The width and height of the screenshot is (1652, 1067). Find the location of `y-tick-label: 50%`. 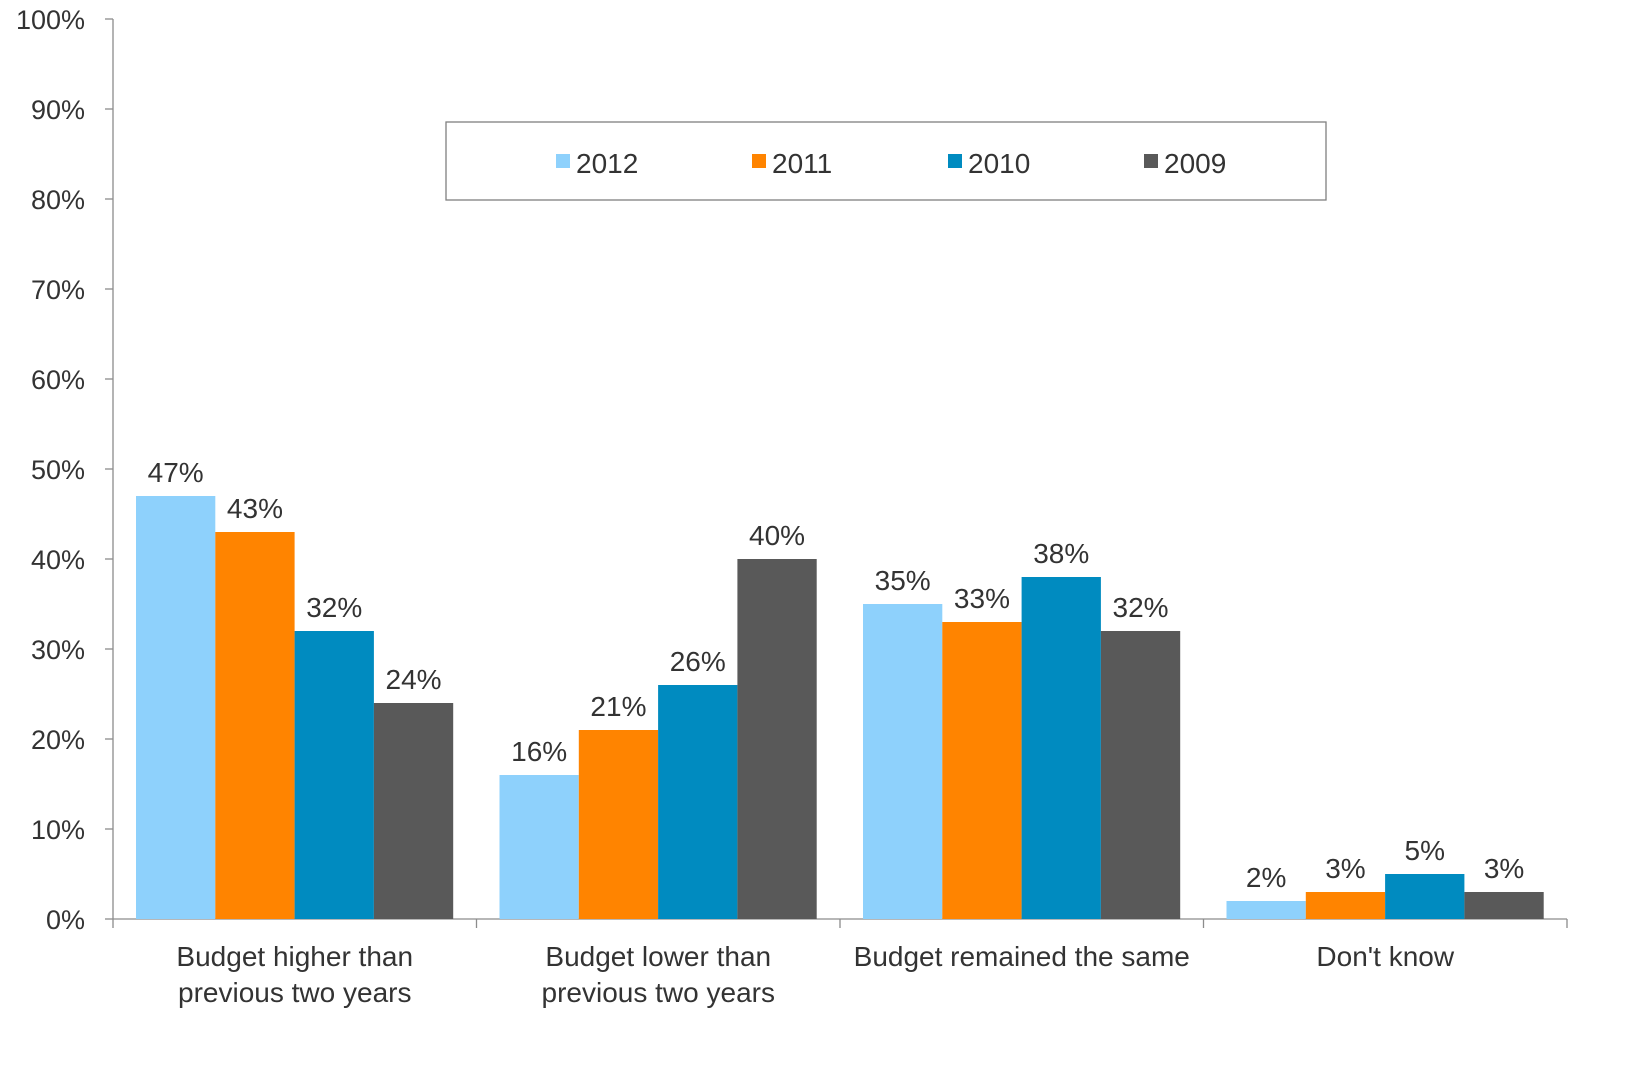

y-tick-label: 50% is located at coordinates (58, 470).